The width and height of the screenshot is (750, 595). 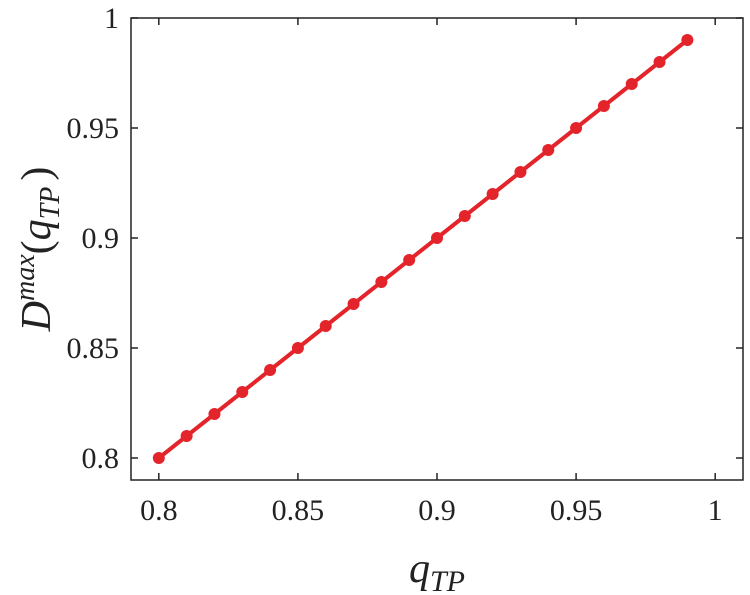 What do you see at coordinates (298, 510) in the screenshot?
I see `x-tick-label: 0.85` at bounding box center [298, 510].